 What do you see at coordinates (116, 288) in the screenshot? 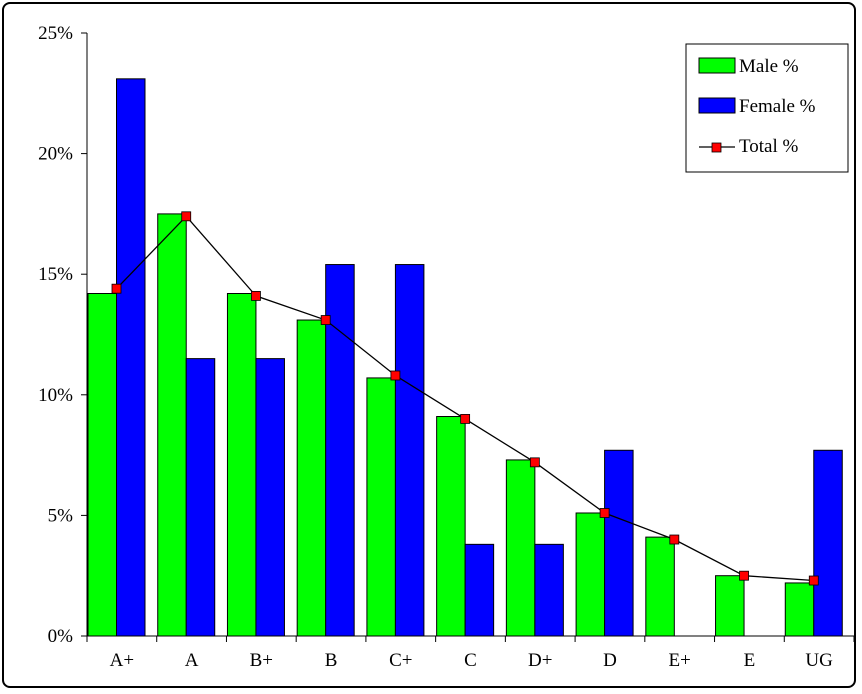
I see `total-marker-a-plus` at bounding box center [116, 288].